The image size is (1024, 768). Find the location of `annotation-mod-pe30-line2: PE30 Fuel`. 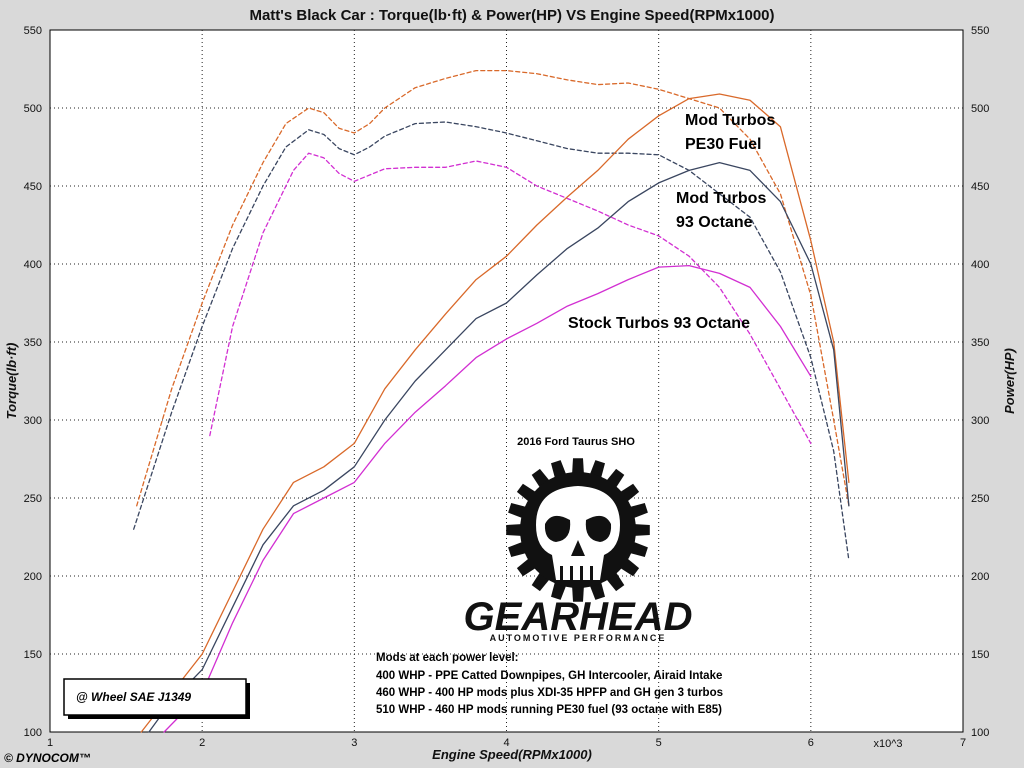

annotation-mod-pe30-line2: PE30 Fuel is located at coordinates (723, 144).